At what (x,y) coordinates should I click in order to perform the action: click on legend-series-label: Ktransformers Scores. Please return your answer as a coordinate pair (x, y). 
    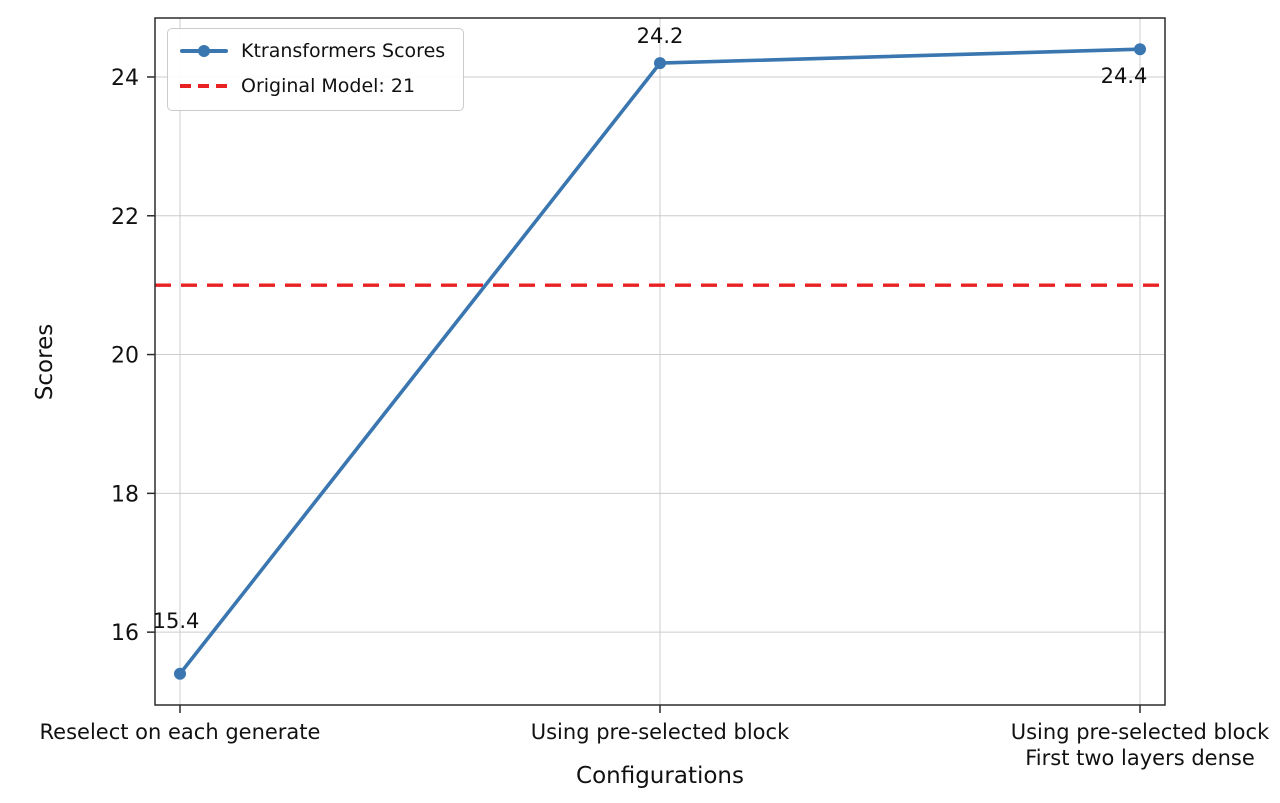
    Looking at the image, I should click on (343, 51).